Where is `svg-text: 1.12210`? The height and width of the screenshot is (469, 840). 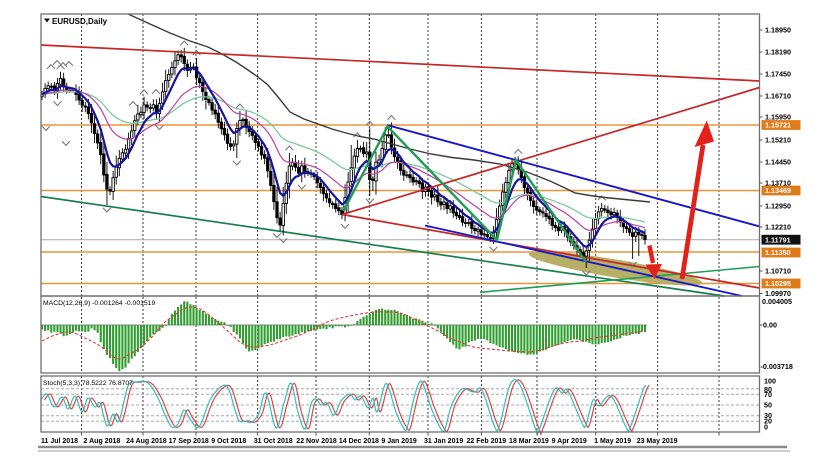
svg-text: 1.12210 is located at coordinates (778, 227).